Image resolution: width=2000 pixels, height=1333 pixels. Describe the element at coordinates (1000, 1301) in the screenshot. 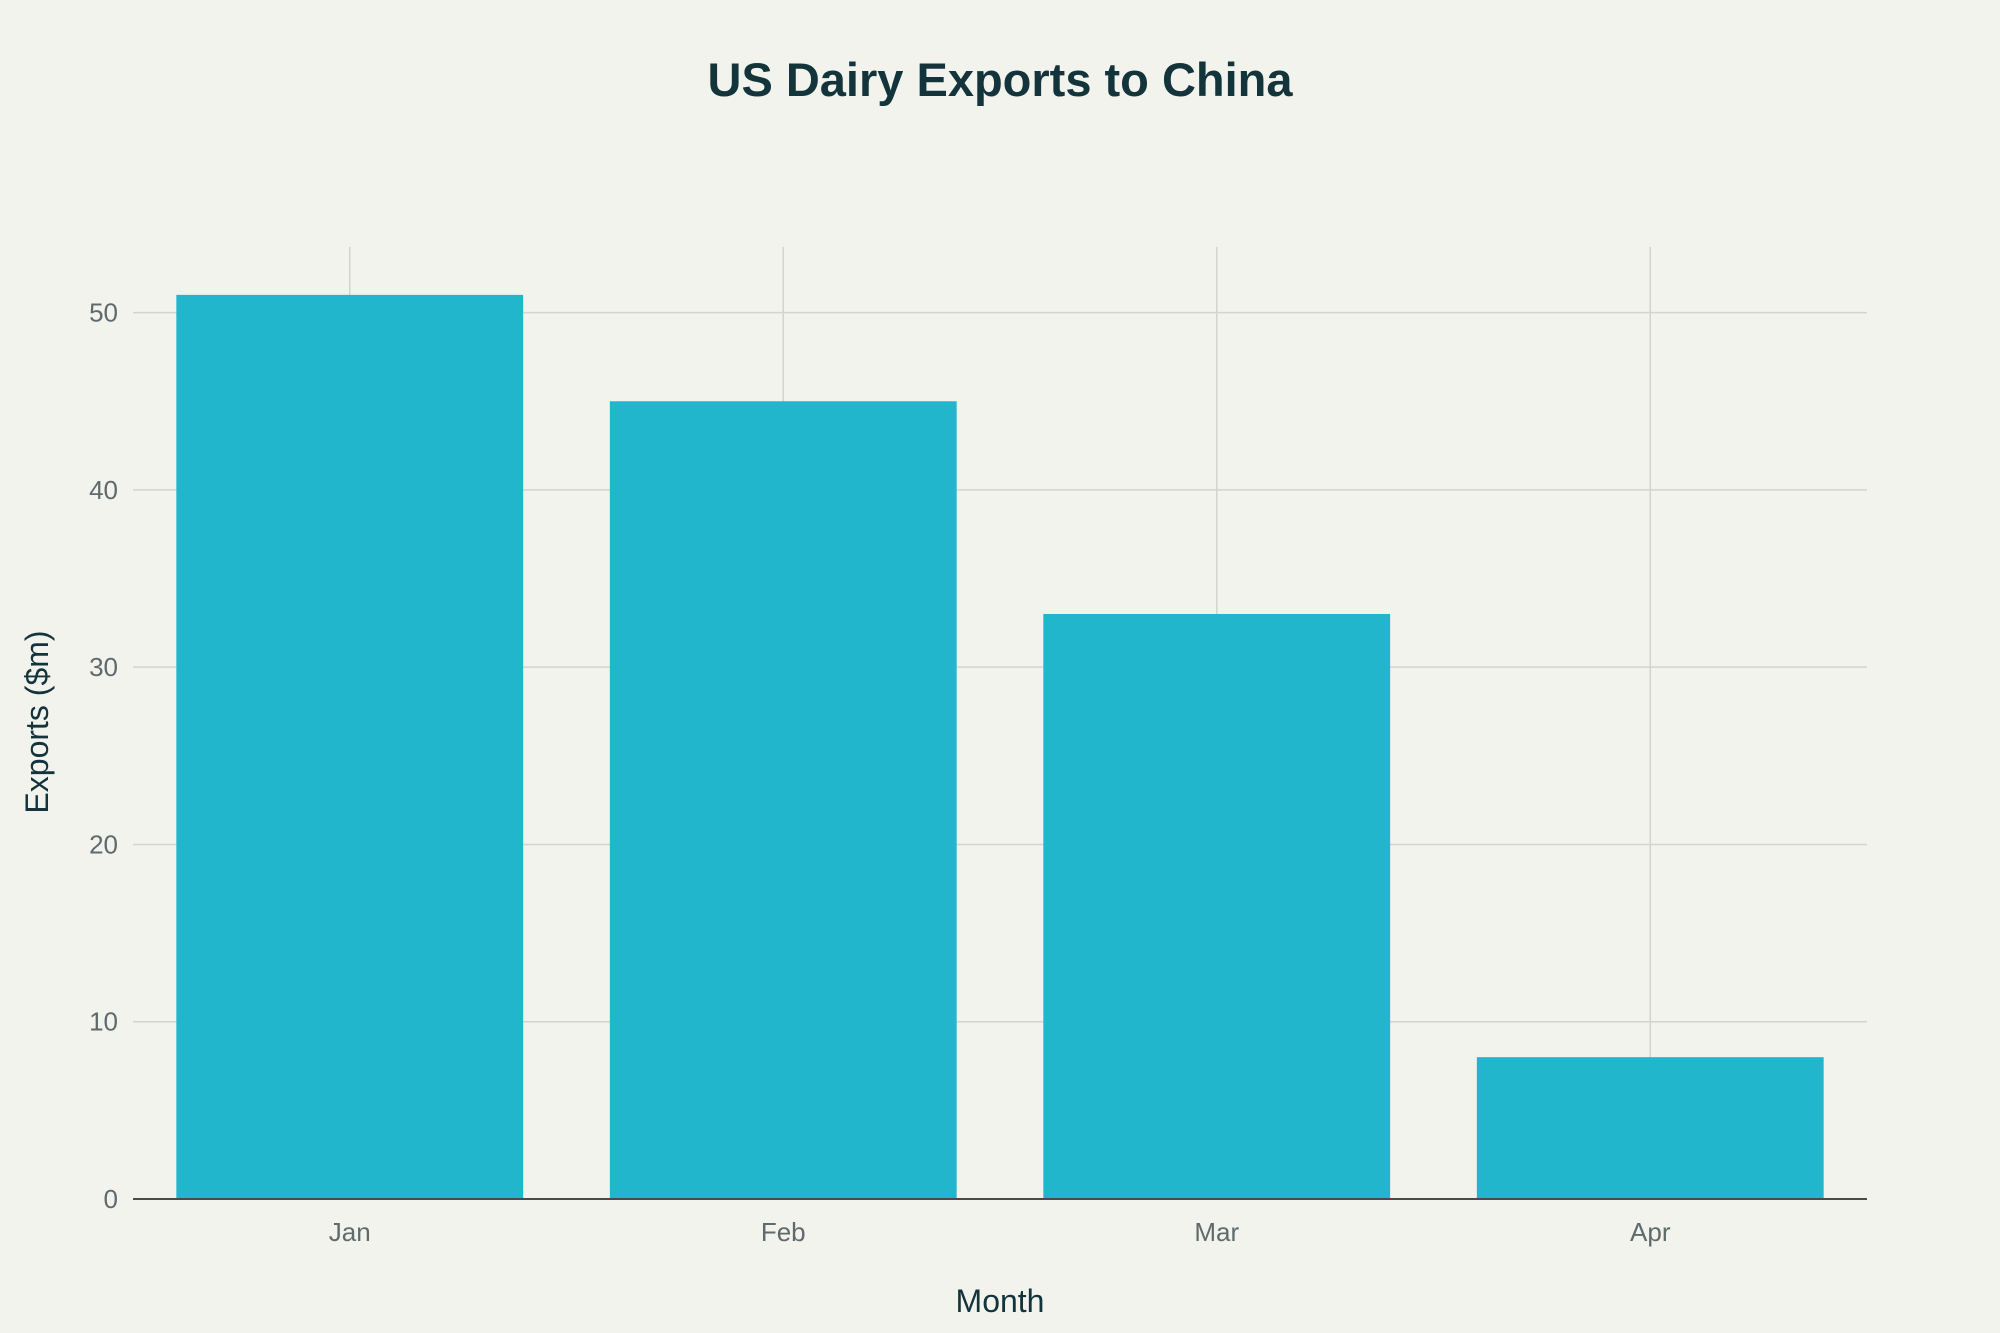

I see `x-axis-title: Month` at that location.